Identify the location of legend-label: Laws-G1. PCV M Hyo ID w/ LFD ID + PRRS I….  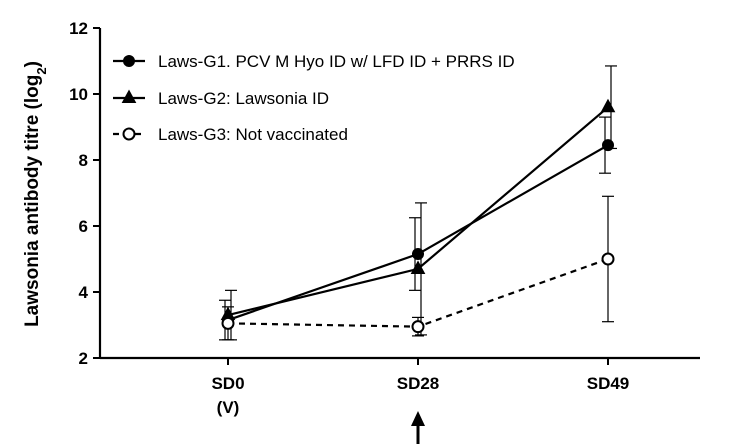
(336, 61).